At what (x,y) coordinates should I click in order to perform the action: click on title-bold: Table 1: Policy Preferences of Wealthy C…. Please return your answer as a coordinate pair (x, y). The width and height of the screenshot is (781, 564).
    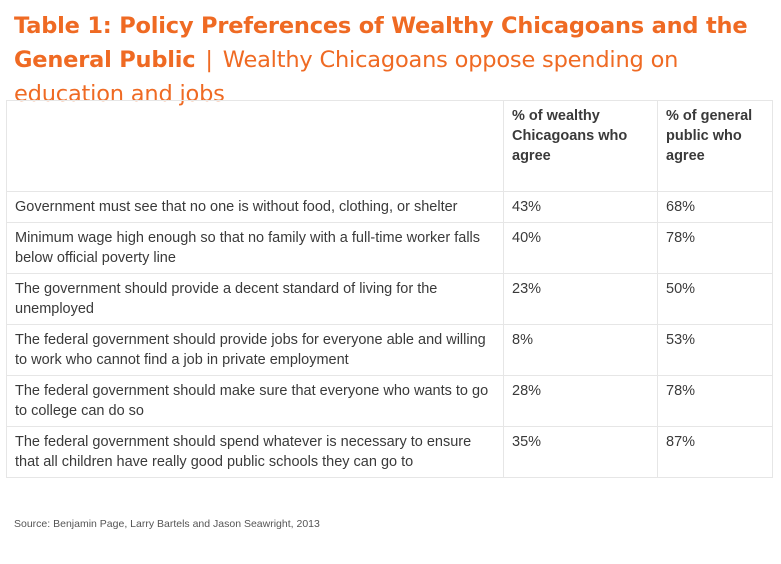
    Looking at the image, I should click on (381, 43).